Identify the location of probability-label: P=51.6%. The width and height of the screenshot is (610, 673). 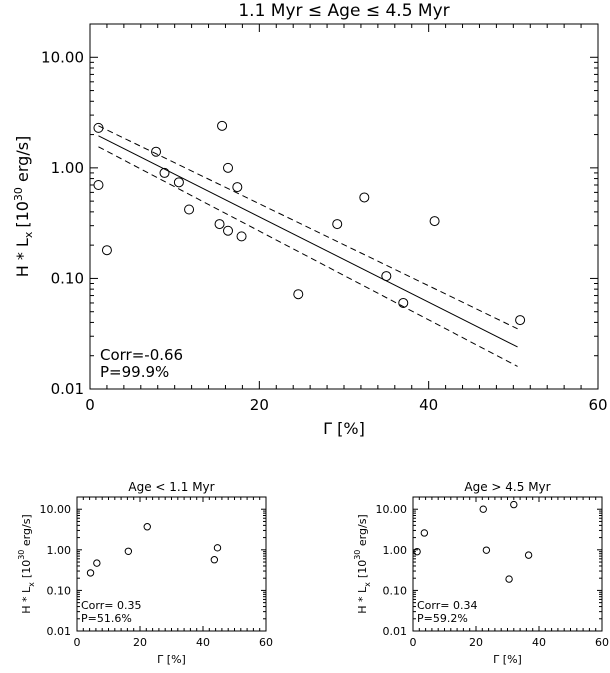
(106, 618).